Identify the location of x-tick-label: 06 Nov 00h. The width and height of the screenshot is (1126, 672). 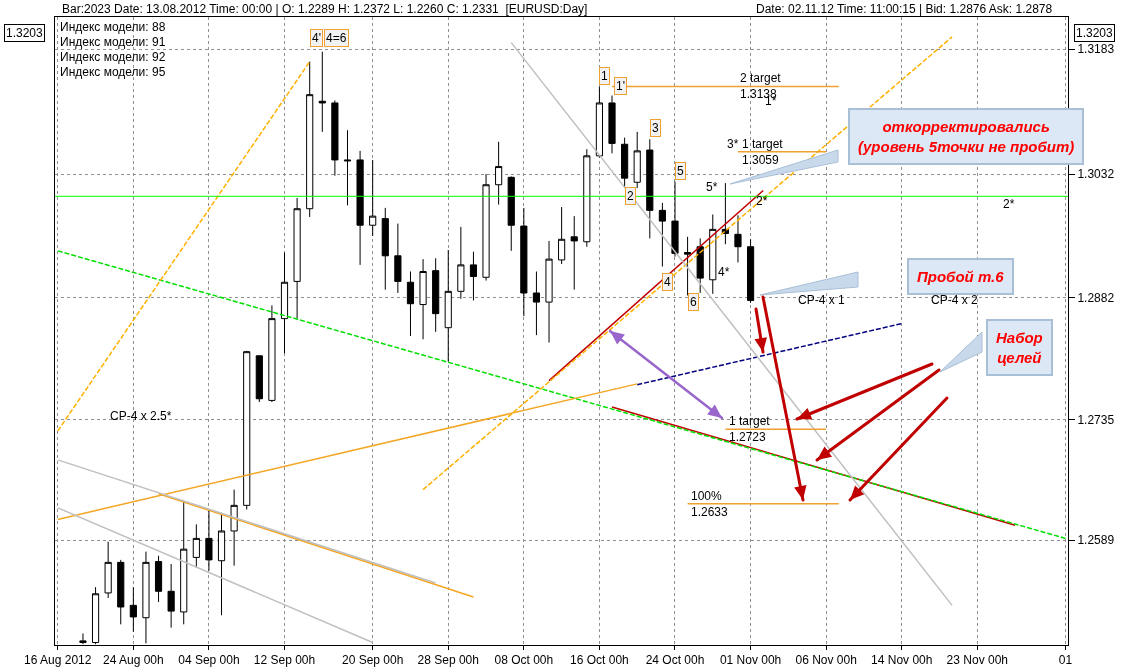
(826, 660).